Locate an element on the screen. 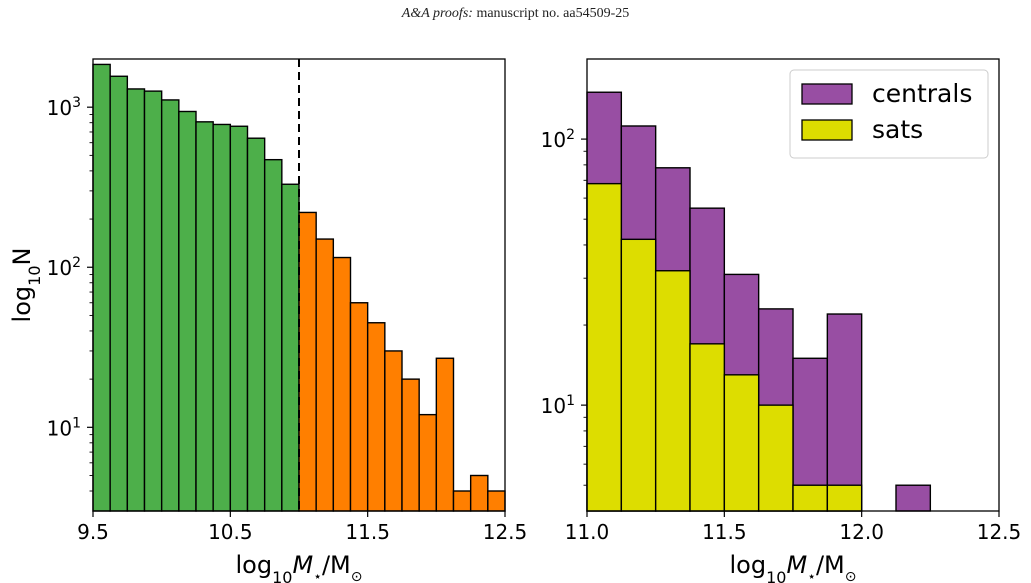 The height and width of the screenshot is (583, 1031). legend-swatch-sats is located at coordinates (827, 130).